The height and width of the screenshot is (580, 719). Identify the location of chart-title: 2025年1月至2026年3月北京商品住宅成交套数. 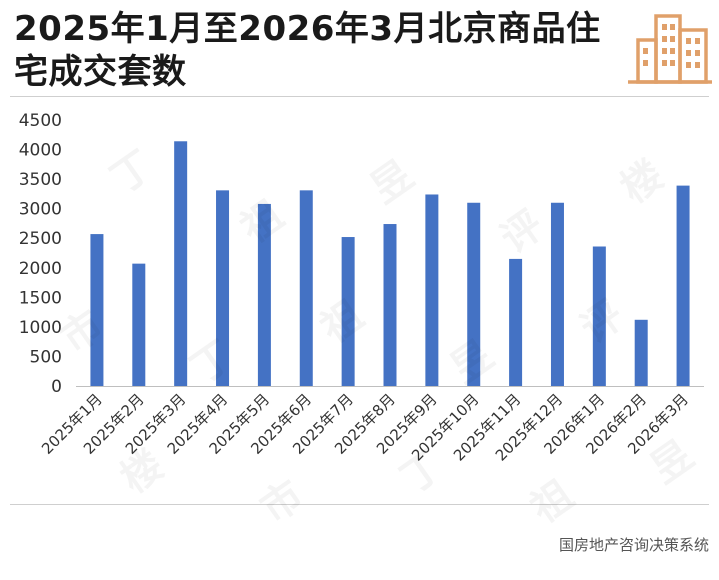
(307, 50).